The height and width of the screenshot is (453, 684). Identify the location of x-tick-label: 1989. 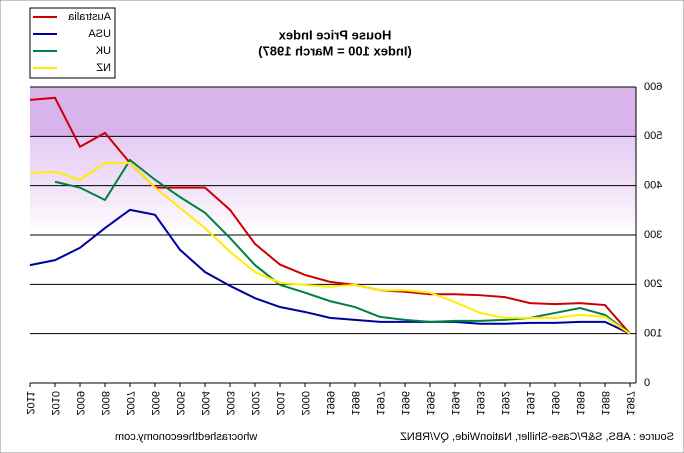
(580, 403).